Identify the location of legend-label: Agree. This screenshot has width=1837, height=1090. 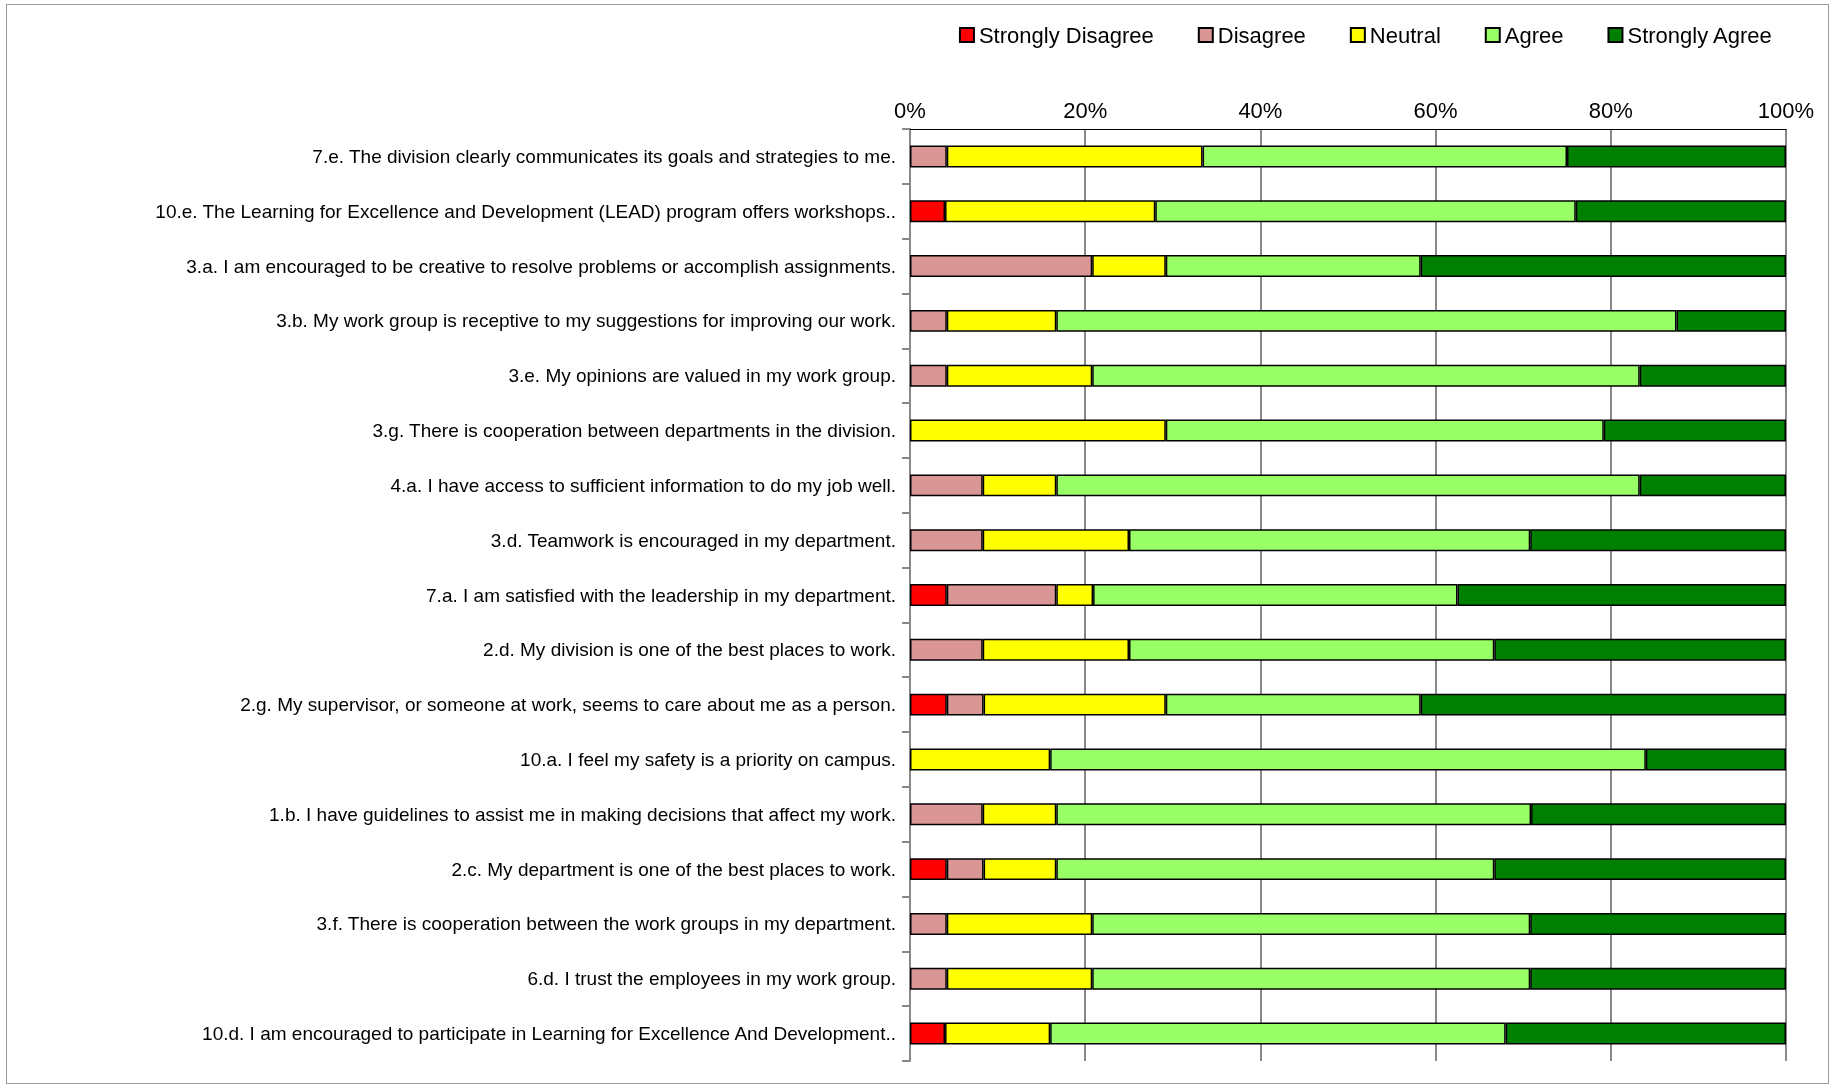
(1534, 35).